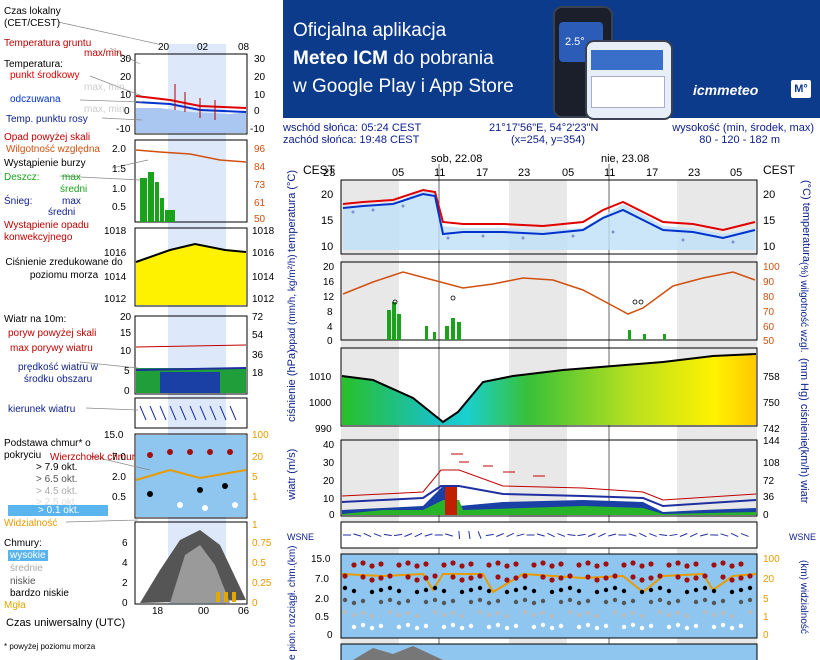  Describe the element at coordinates (57, 479) in the screenshot. I see `okt-2-label: > 6.5 okt.` at that location.